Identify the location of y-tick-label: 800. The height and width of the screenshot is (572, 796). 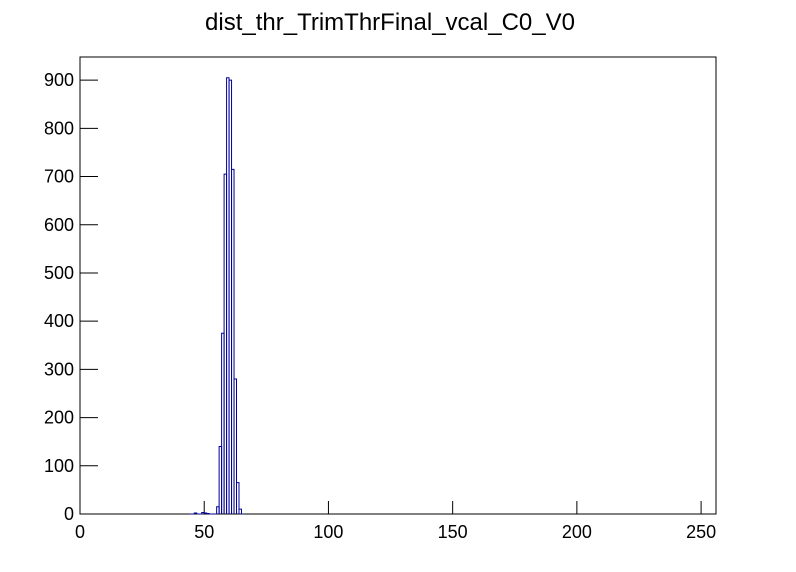
(59, 128).